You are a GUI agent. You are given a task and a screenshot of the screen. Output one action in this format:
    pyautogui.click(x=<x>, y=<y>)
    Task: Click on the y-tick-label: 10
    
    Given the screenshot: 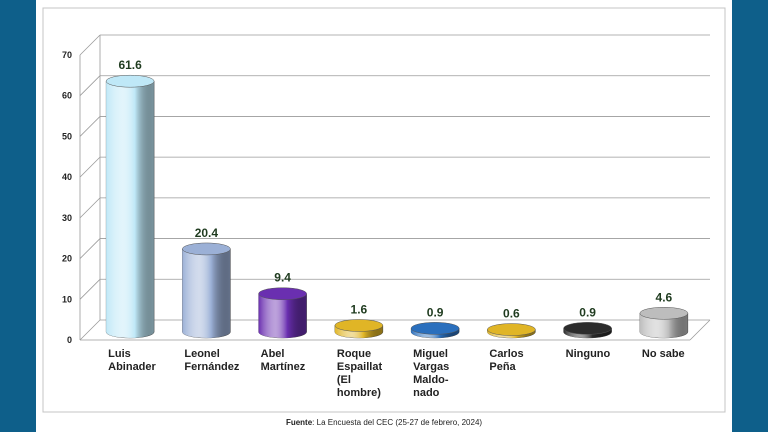 What is the action you would take?
    pyautogui.click(x=67, y=299)
    